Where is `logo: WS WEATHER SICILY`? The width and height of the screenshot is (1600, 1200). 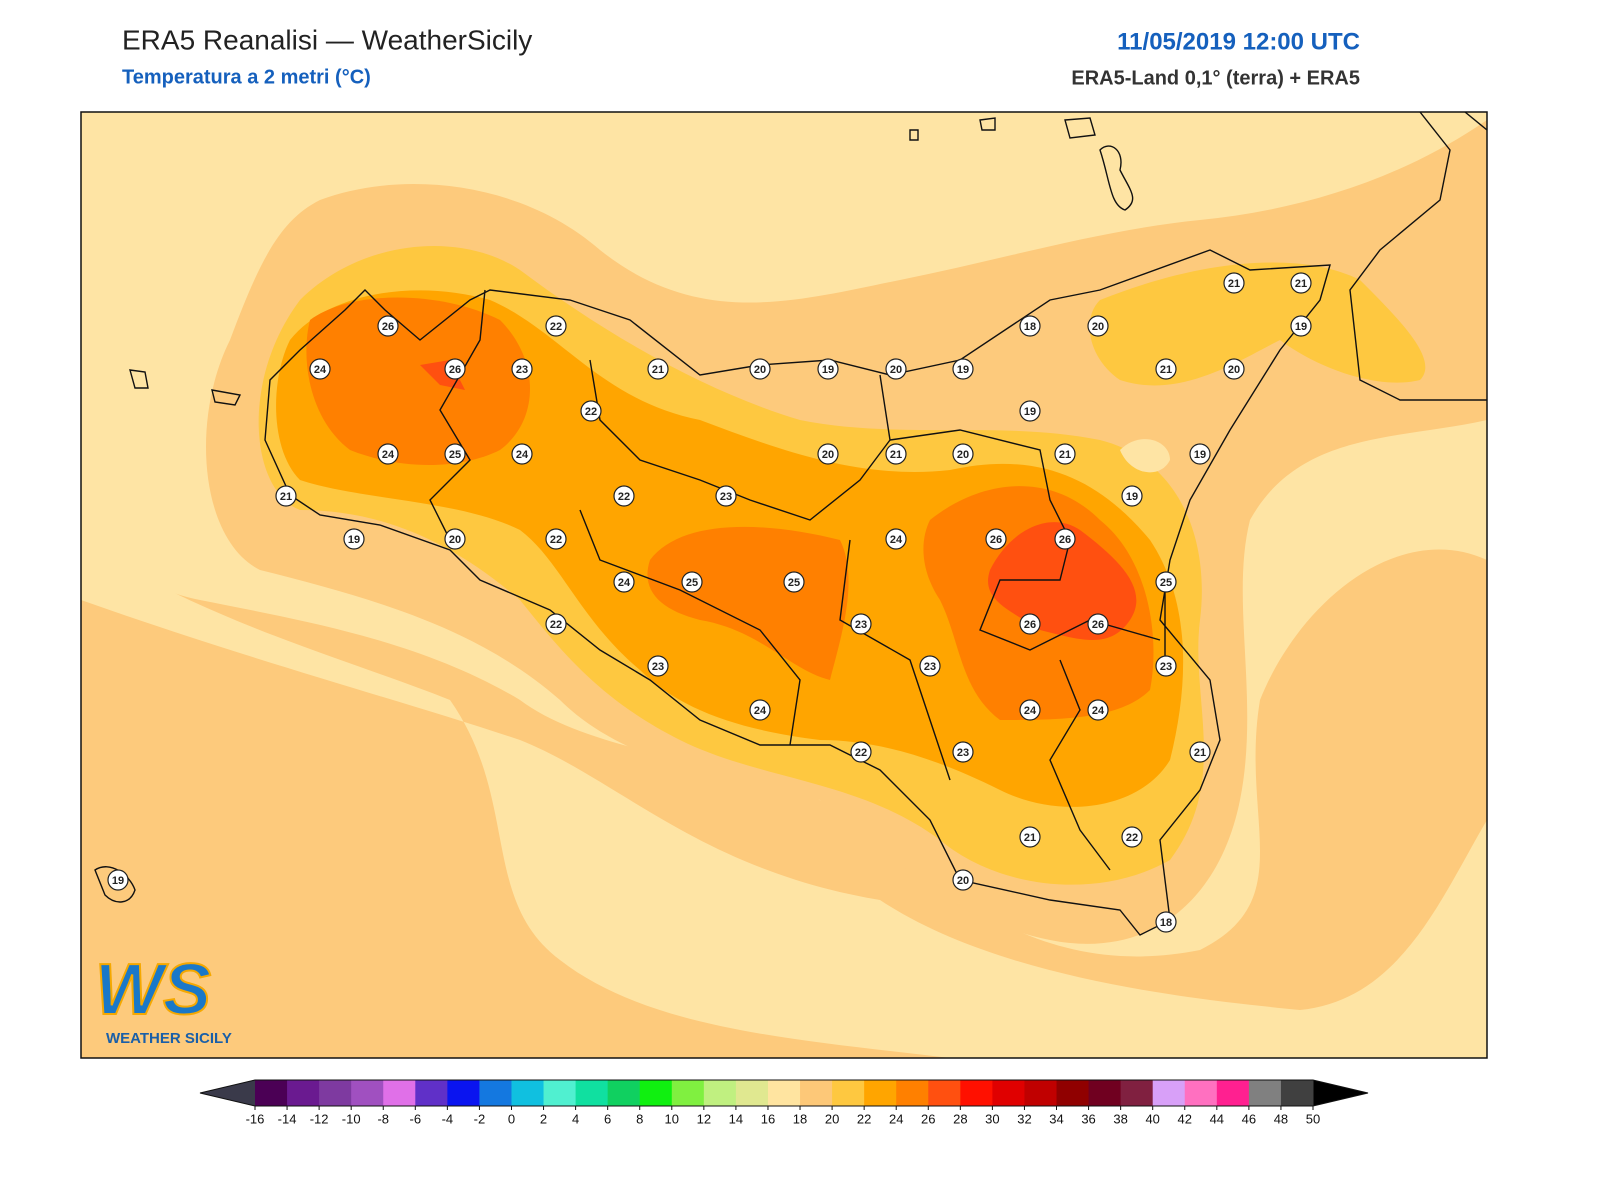
logo: WS WEATHER SICILY is located at coordinates (163, 998).